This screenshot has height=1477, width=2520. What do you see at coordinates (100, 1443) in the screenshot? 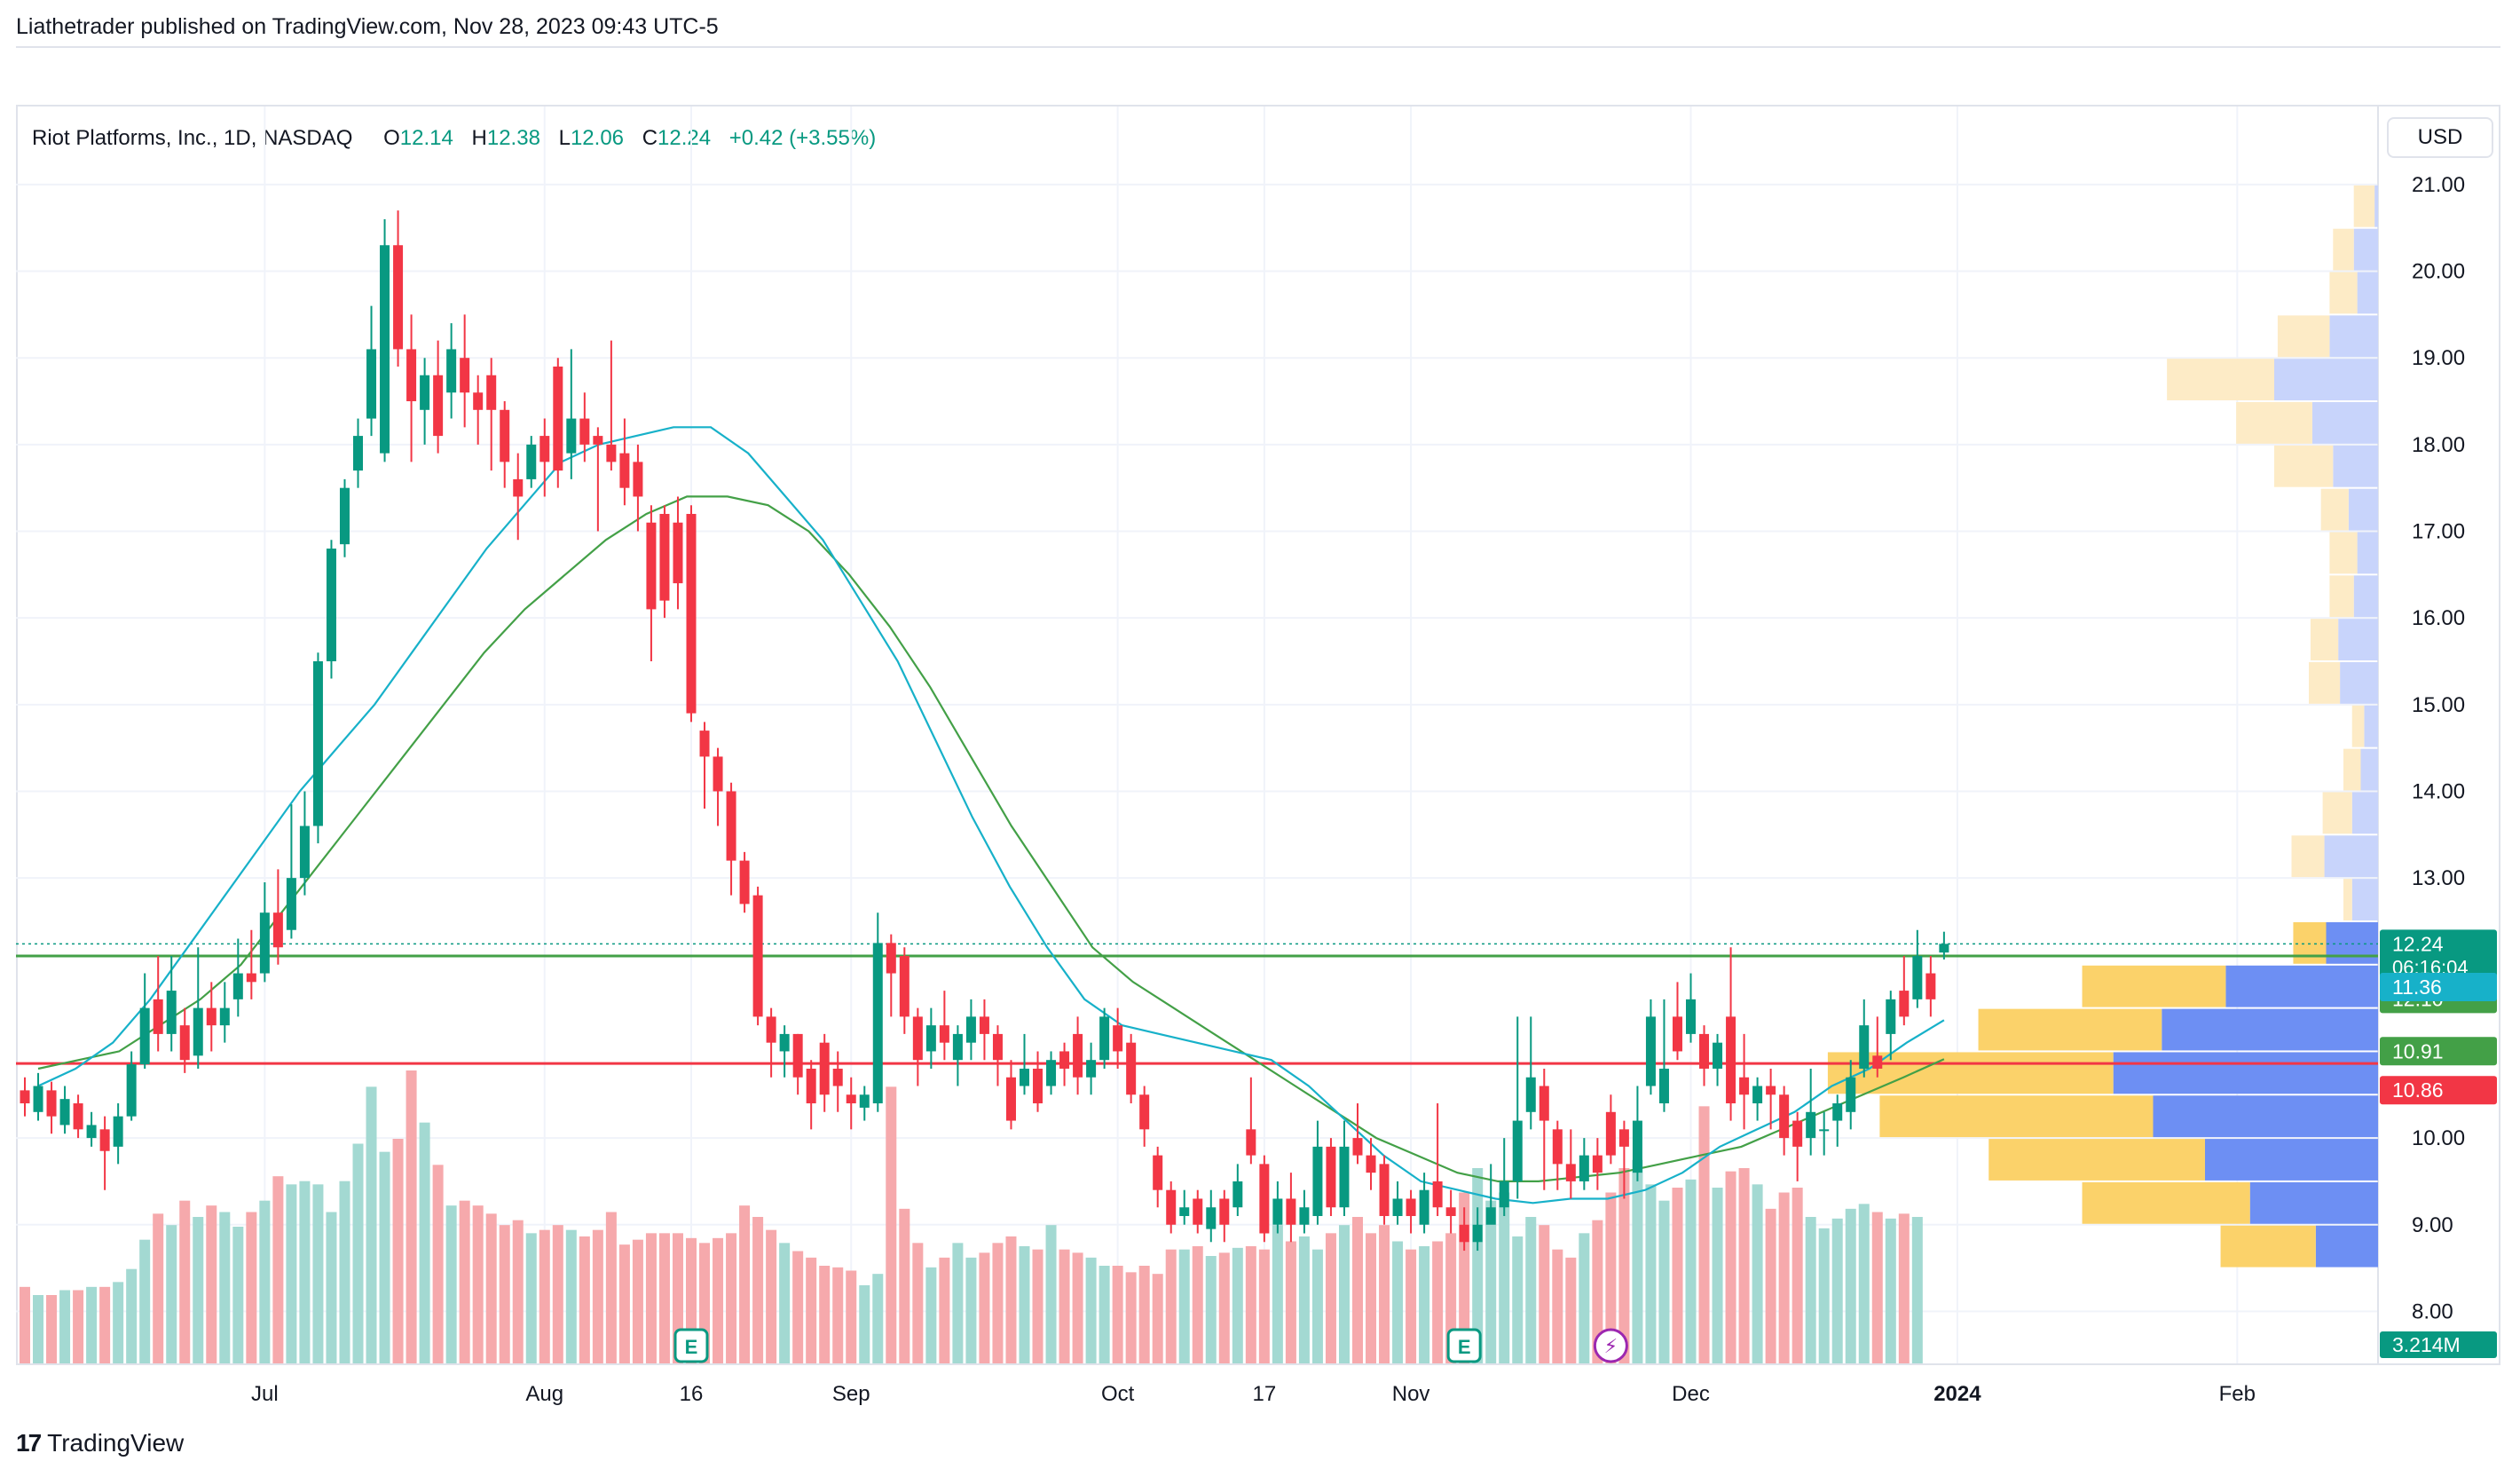
I see `tradingview-brand: 17 TradingView` at bounding box center [100, 1443].